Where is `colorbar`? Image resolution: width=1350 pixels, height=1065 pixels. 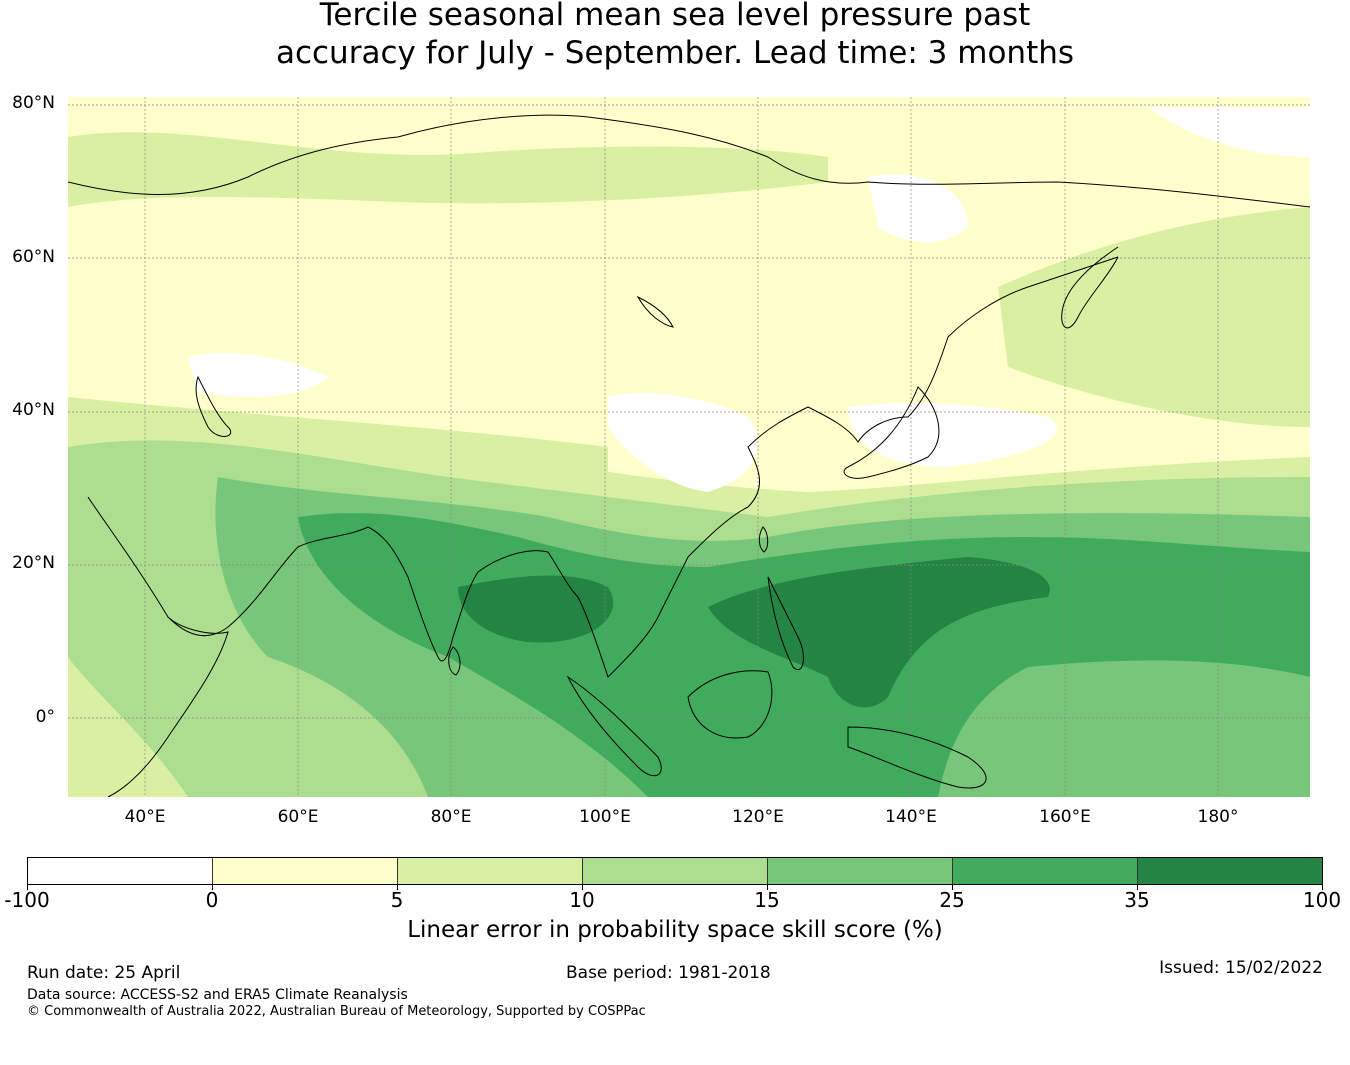
colorbar is located at coordinates (675, 871).